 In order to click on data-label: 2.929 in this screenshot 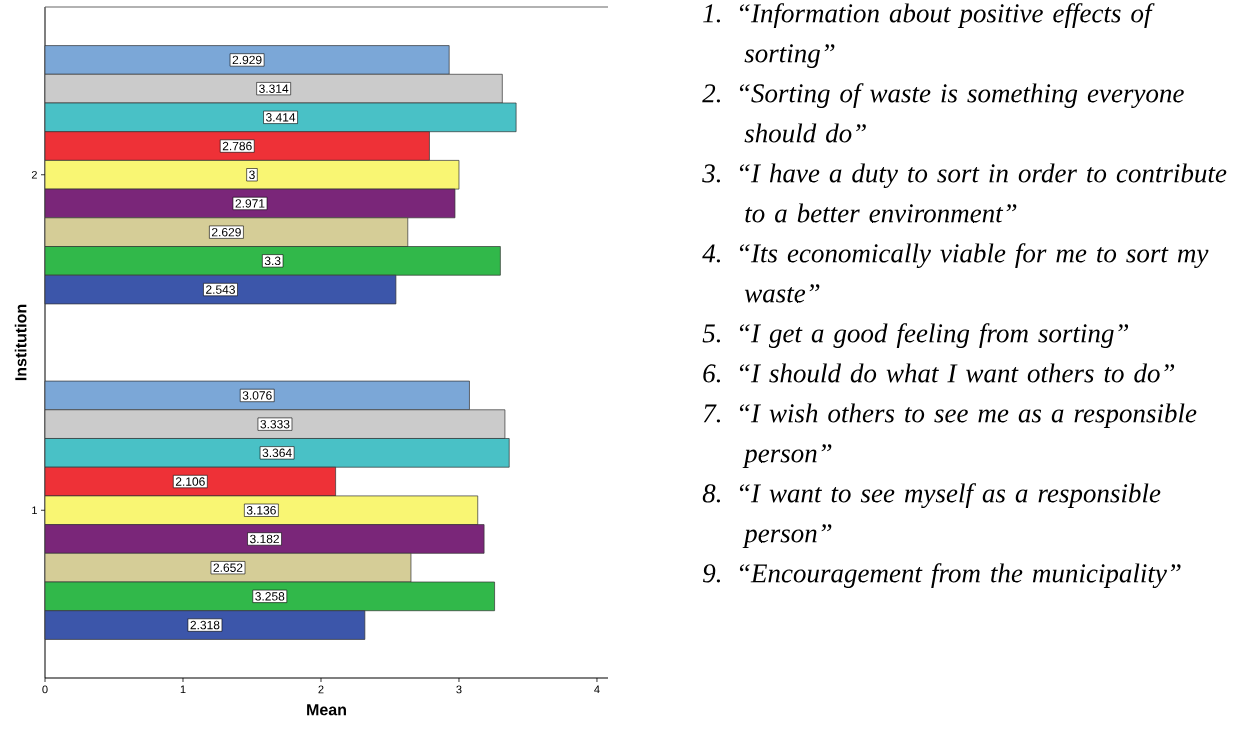, I will do `click(247, 60)`.